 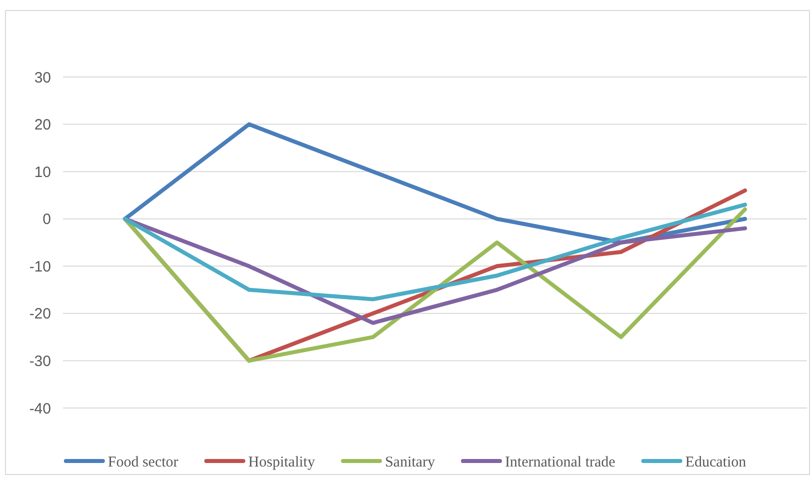 What do you see at coordinates (40, 314) in the screenshot?
I see `y-tick-label: -20` at bounding box center [40, 314].